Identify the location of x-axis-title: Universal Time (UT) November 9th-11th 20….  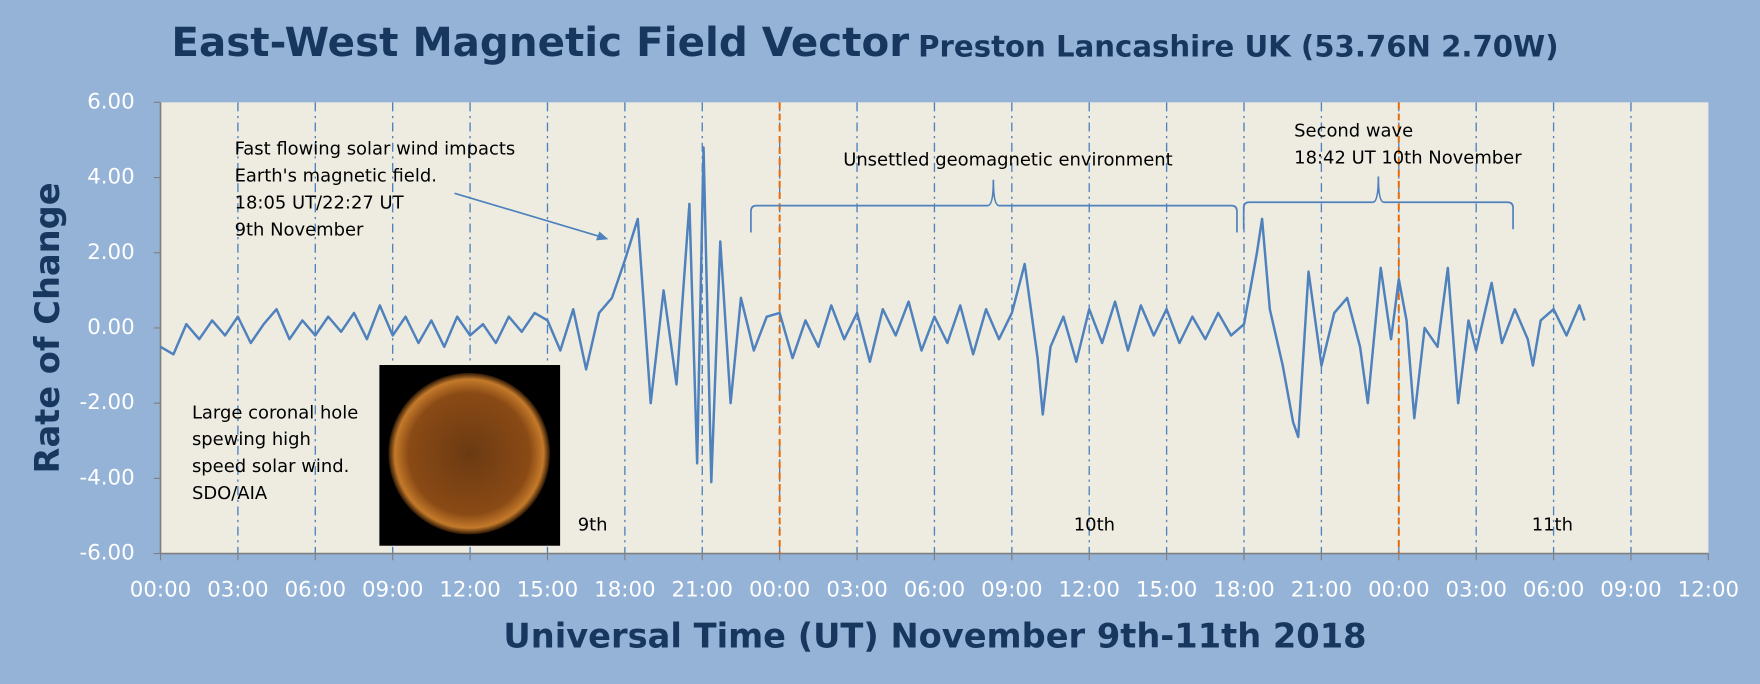
(934, 635).